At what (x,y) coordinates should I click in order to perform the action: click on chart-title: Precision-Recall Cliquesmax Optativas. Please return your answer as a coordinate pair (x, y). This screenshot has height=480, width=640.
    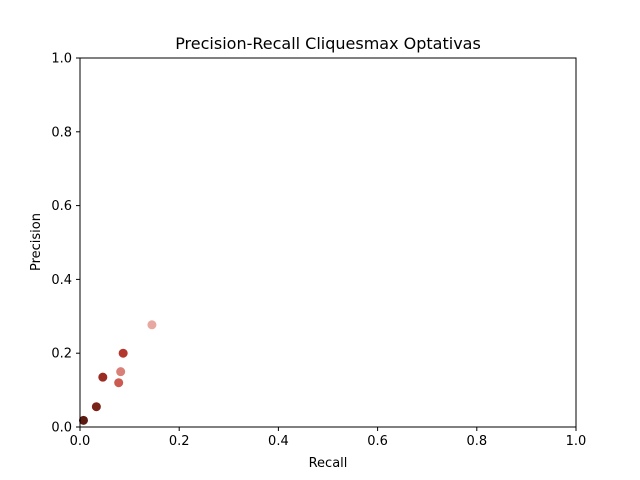
    Looking at the image, I should click on (328, 43).